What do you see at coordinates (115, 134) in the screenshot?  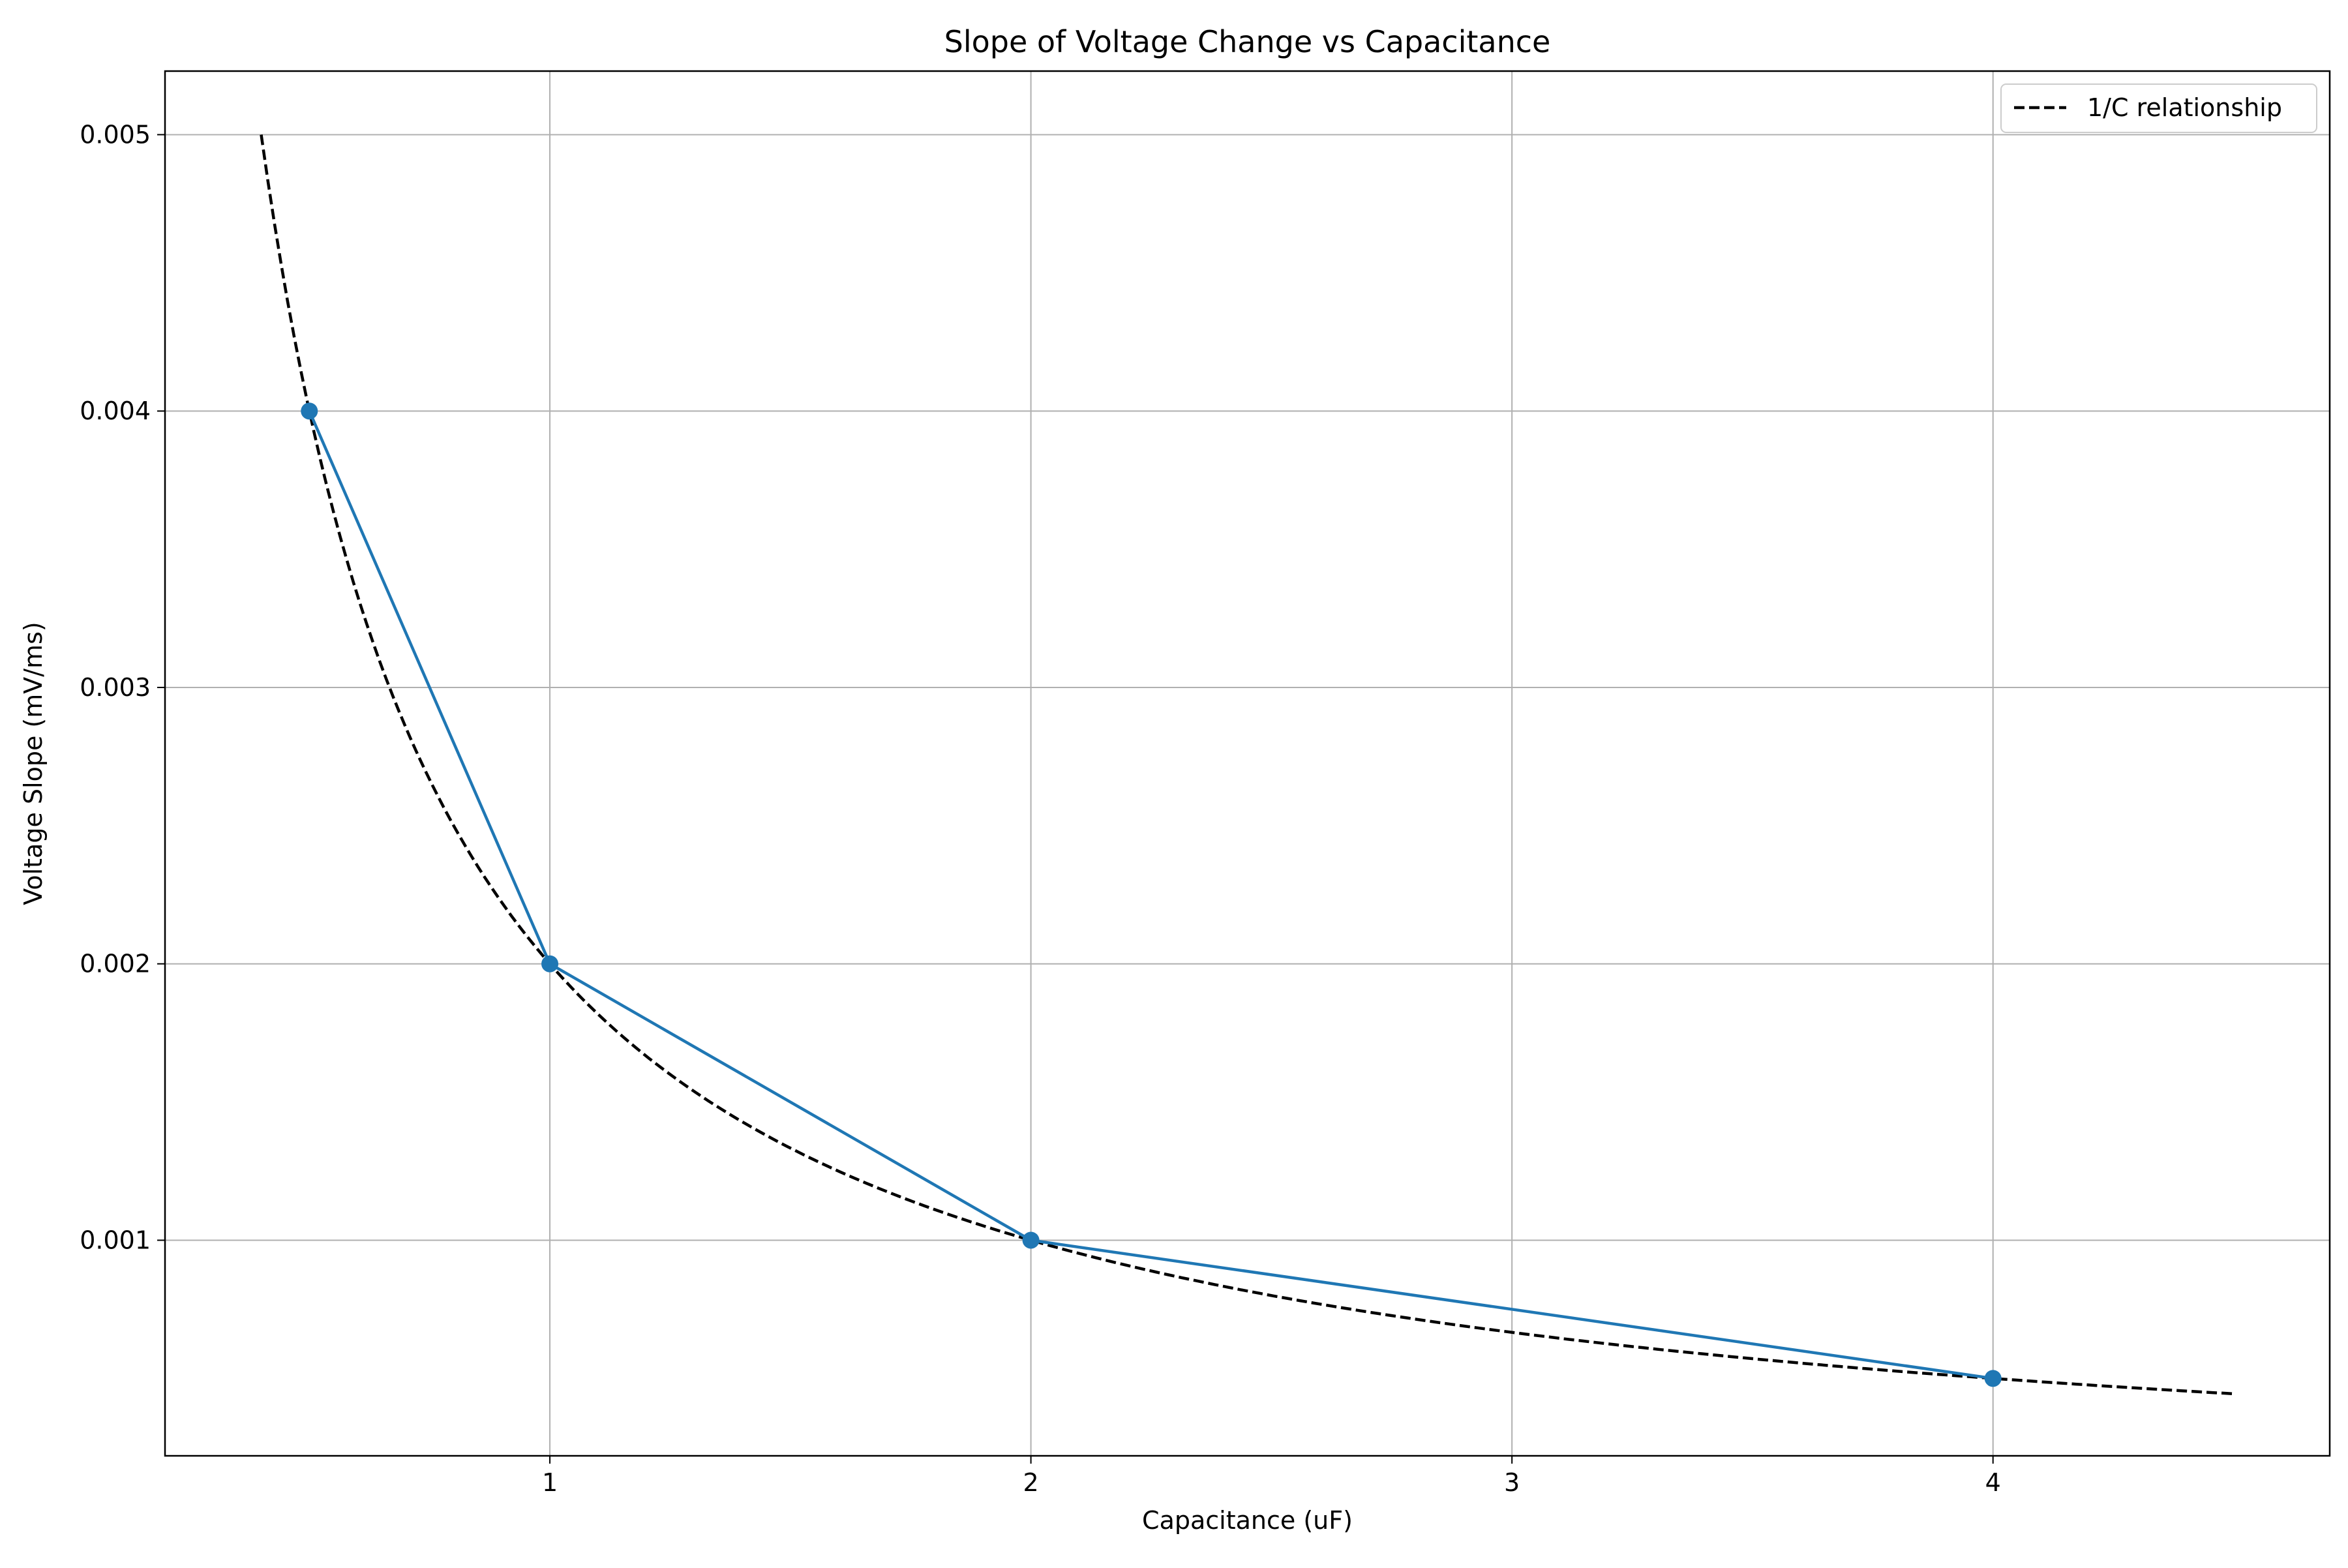 I see `y-tick-label: 0.005` at bounding box center [115, 134].